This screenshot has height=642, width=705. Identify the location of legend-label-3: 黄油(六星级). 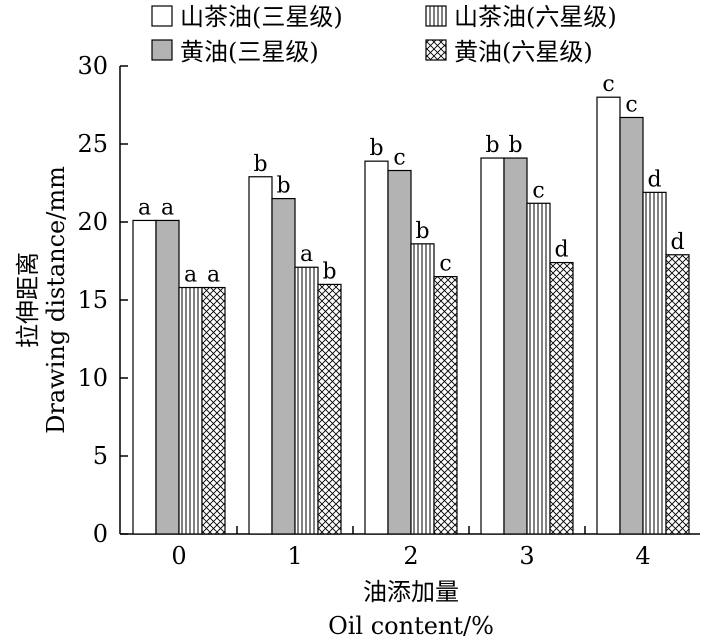
(523, 52).